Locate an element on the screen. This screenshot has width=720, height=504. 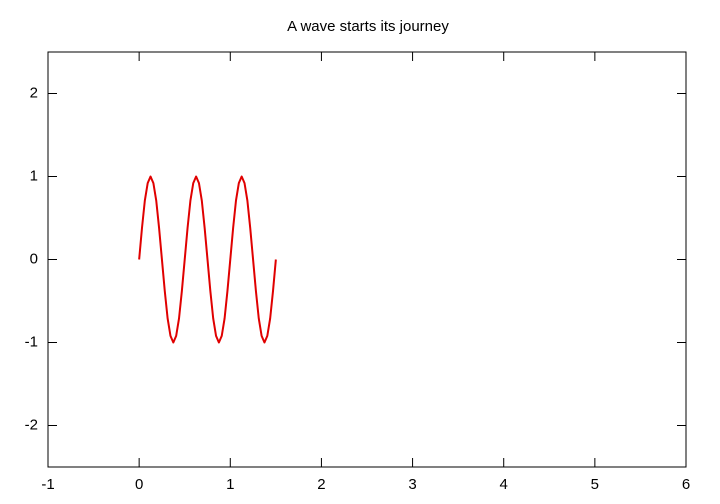
x-tick-label: 5 is located at coordinates (595, 484).